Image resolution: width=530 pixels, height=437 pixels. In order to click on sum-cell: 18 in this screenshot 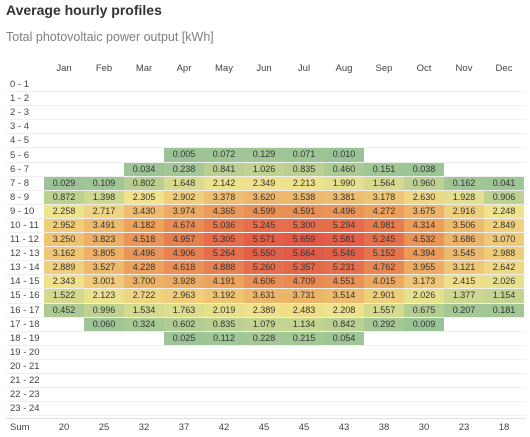, I will do `click(504, 428)`.